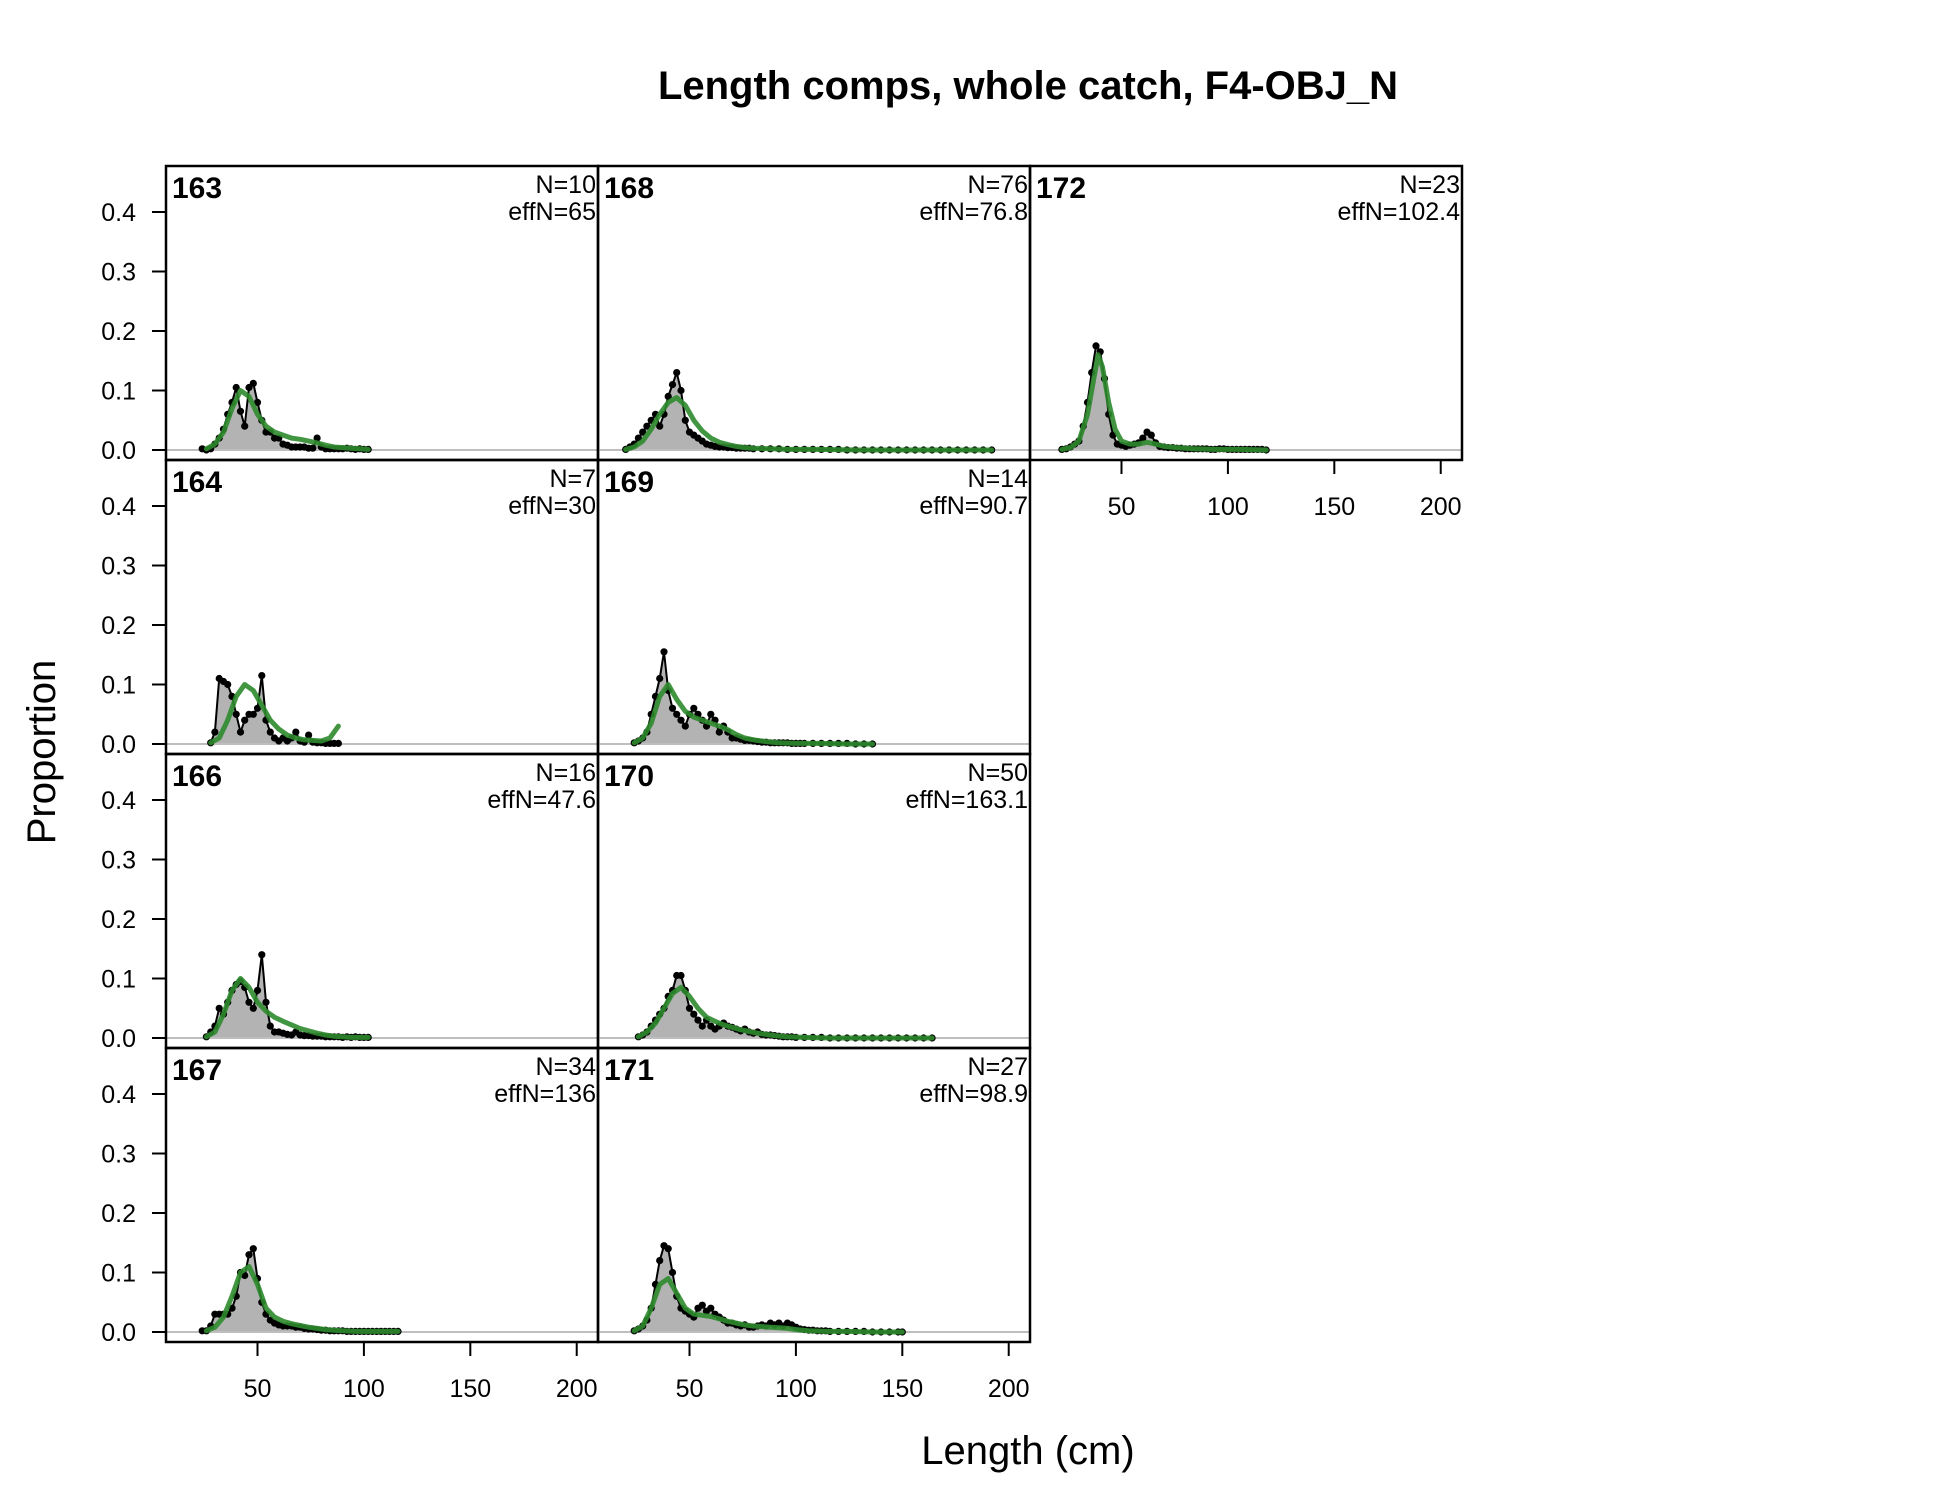 The image size is (1950, 1500). What do you see at coordinates (1061, 188) in the screenshot?
I see `panel-label: 172` at bounding box center [1061, 188].